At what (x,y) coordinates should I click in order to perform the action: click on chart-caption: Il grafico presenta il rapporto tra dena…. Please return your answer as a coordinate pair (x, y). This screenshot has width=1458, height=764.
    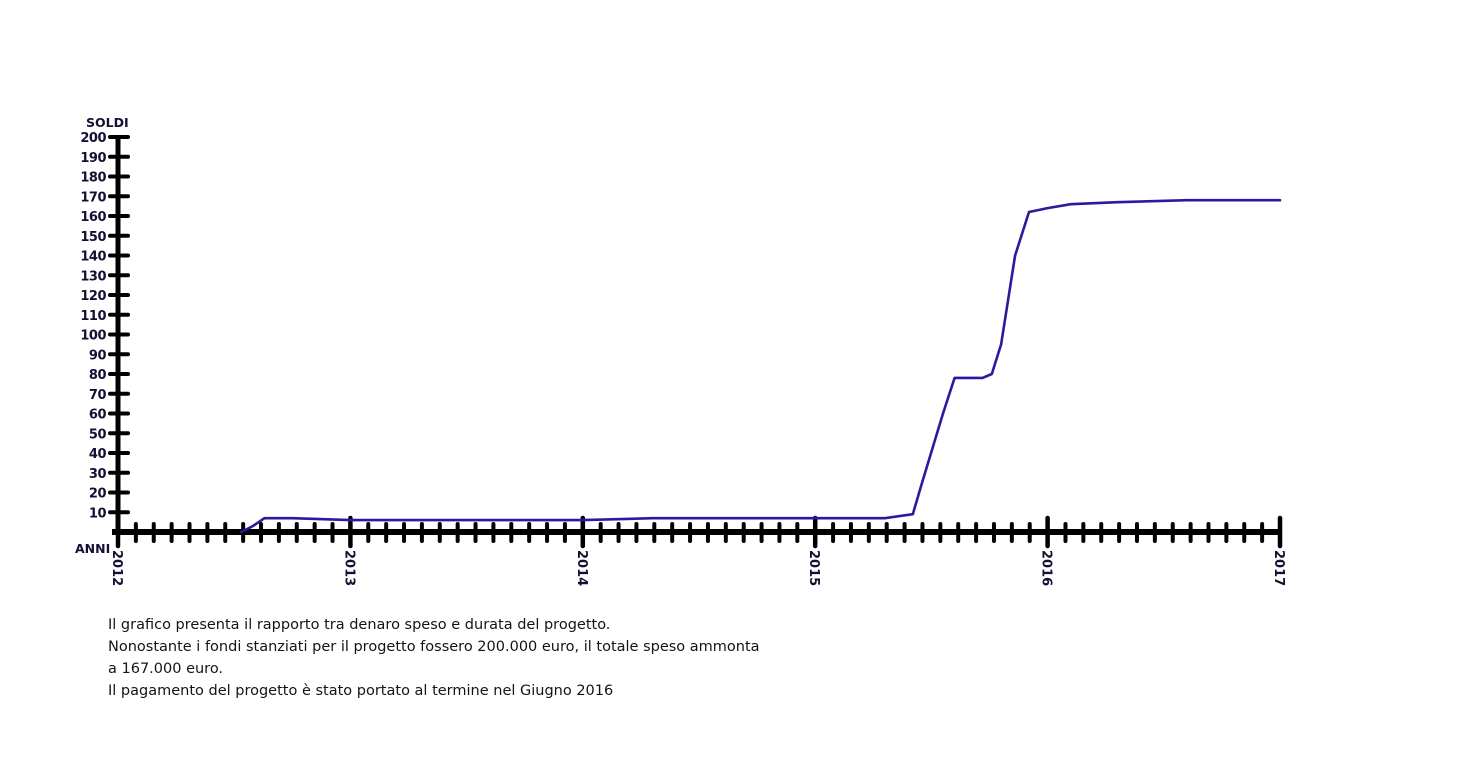
    Looking at the image, I should click on (558, 658).